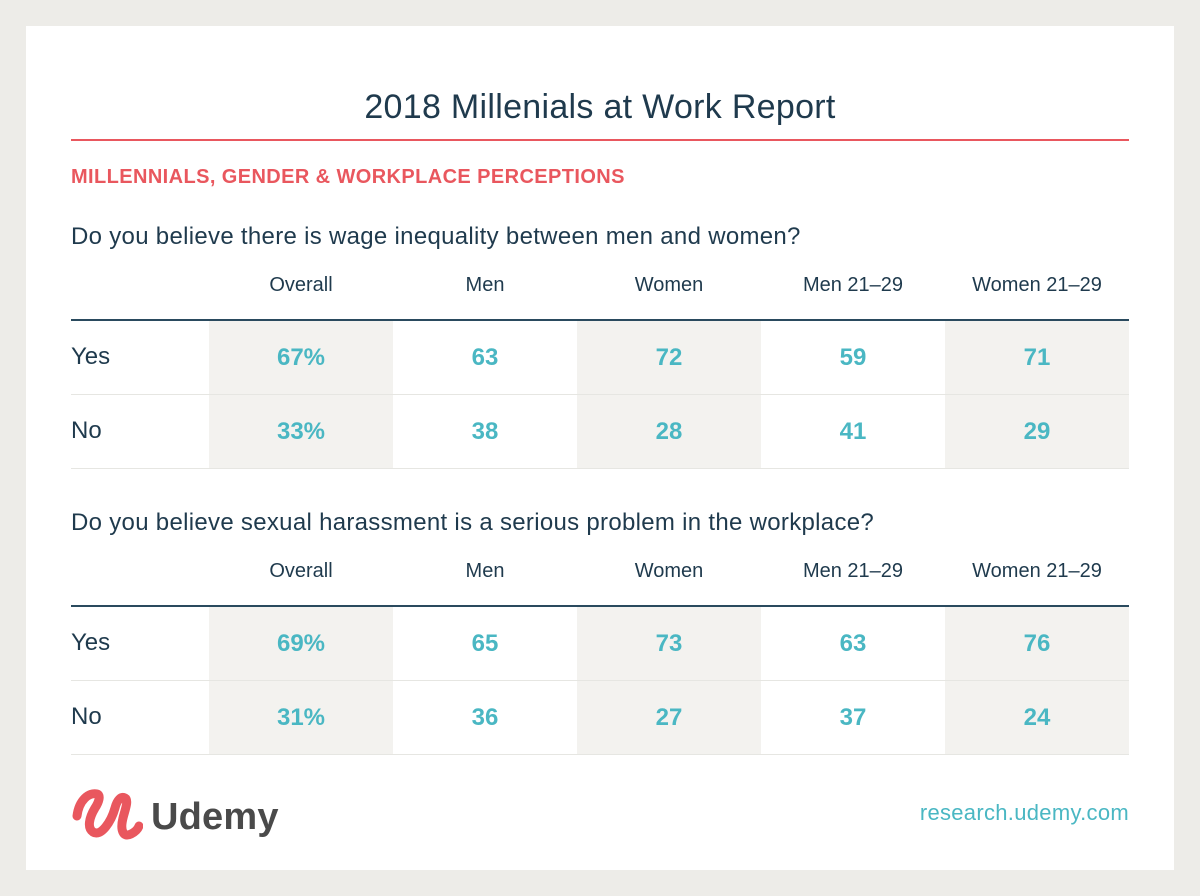 This screenshot has height=896, width=1200. I want to click on cell-value: 69%, so click(301, 643).